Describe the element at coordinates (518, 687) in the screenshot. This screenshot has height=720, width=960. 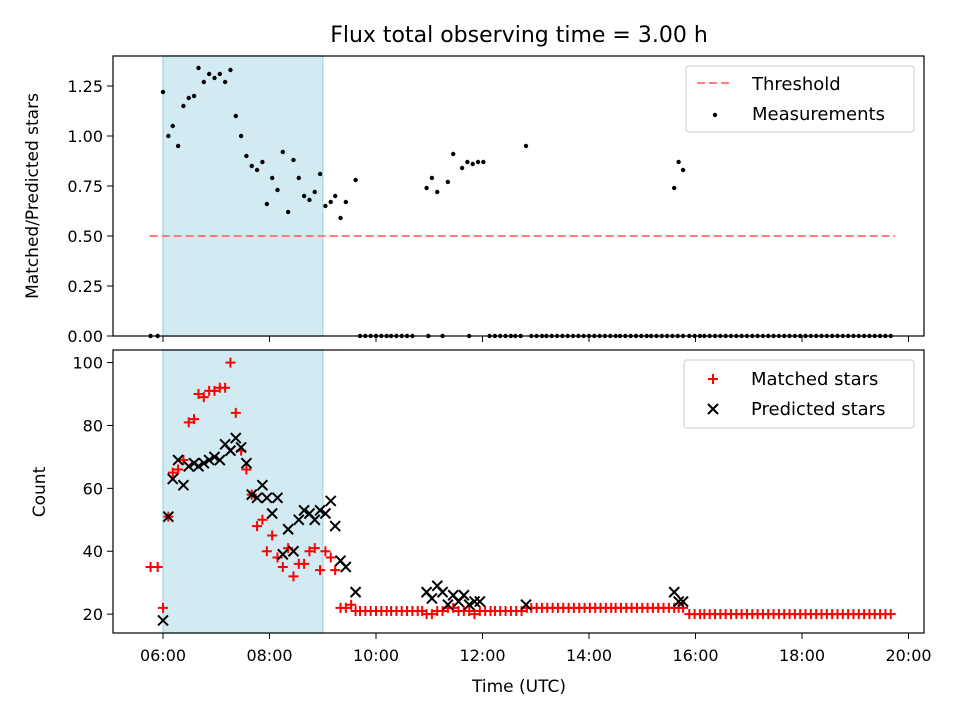
I see `x-axis-label: Time (UTC)` at that location.